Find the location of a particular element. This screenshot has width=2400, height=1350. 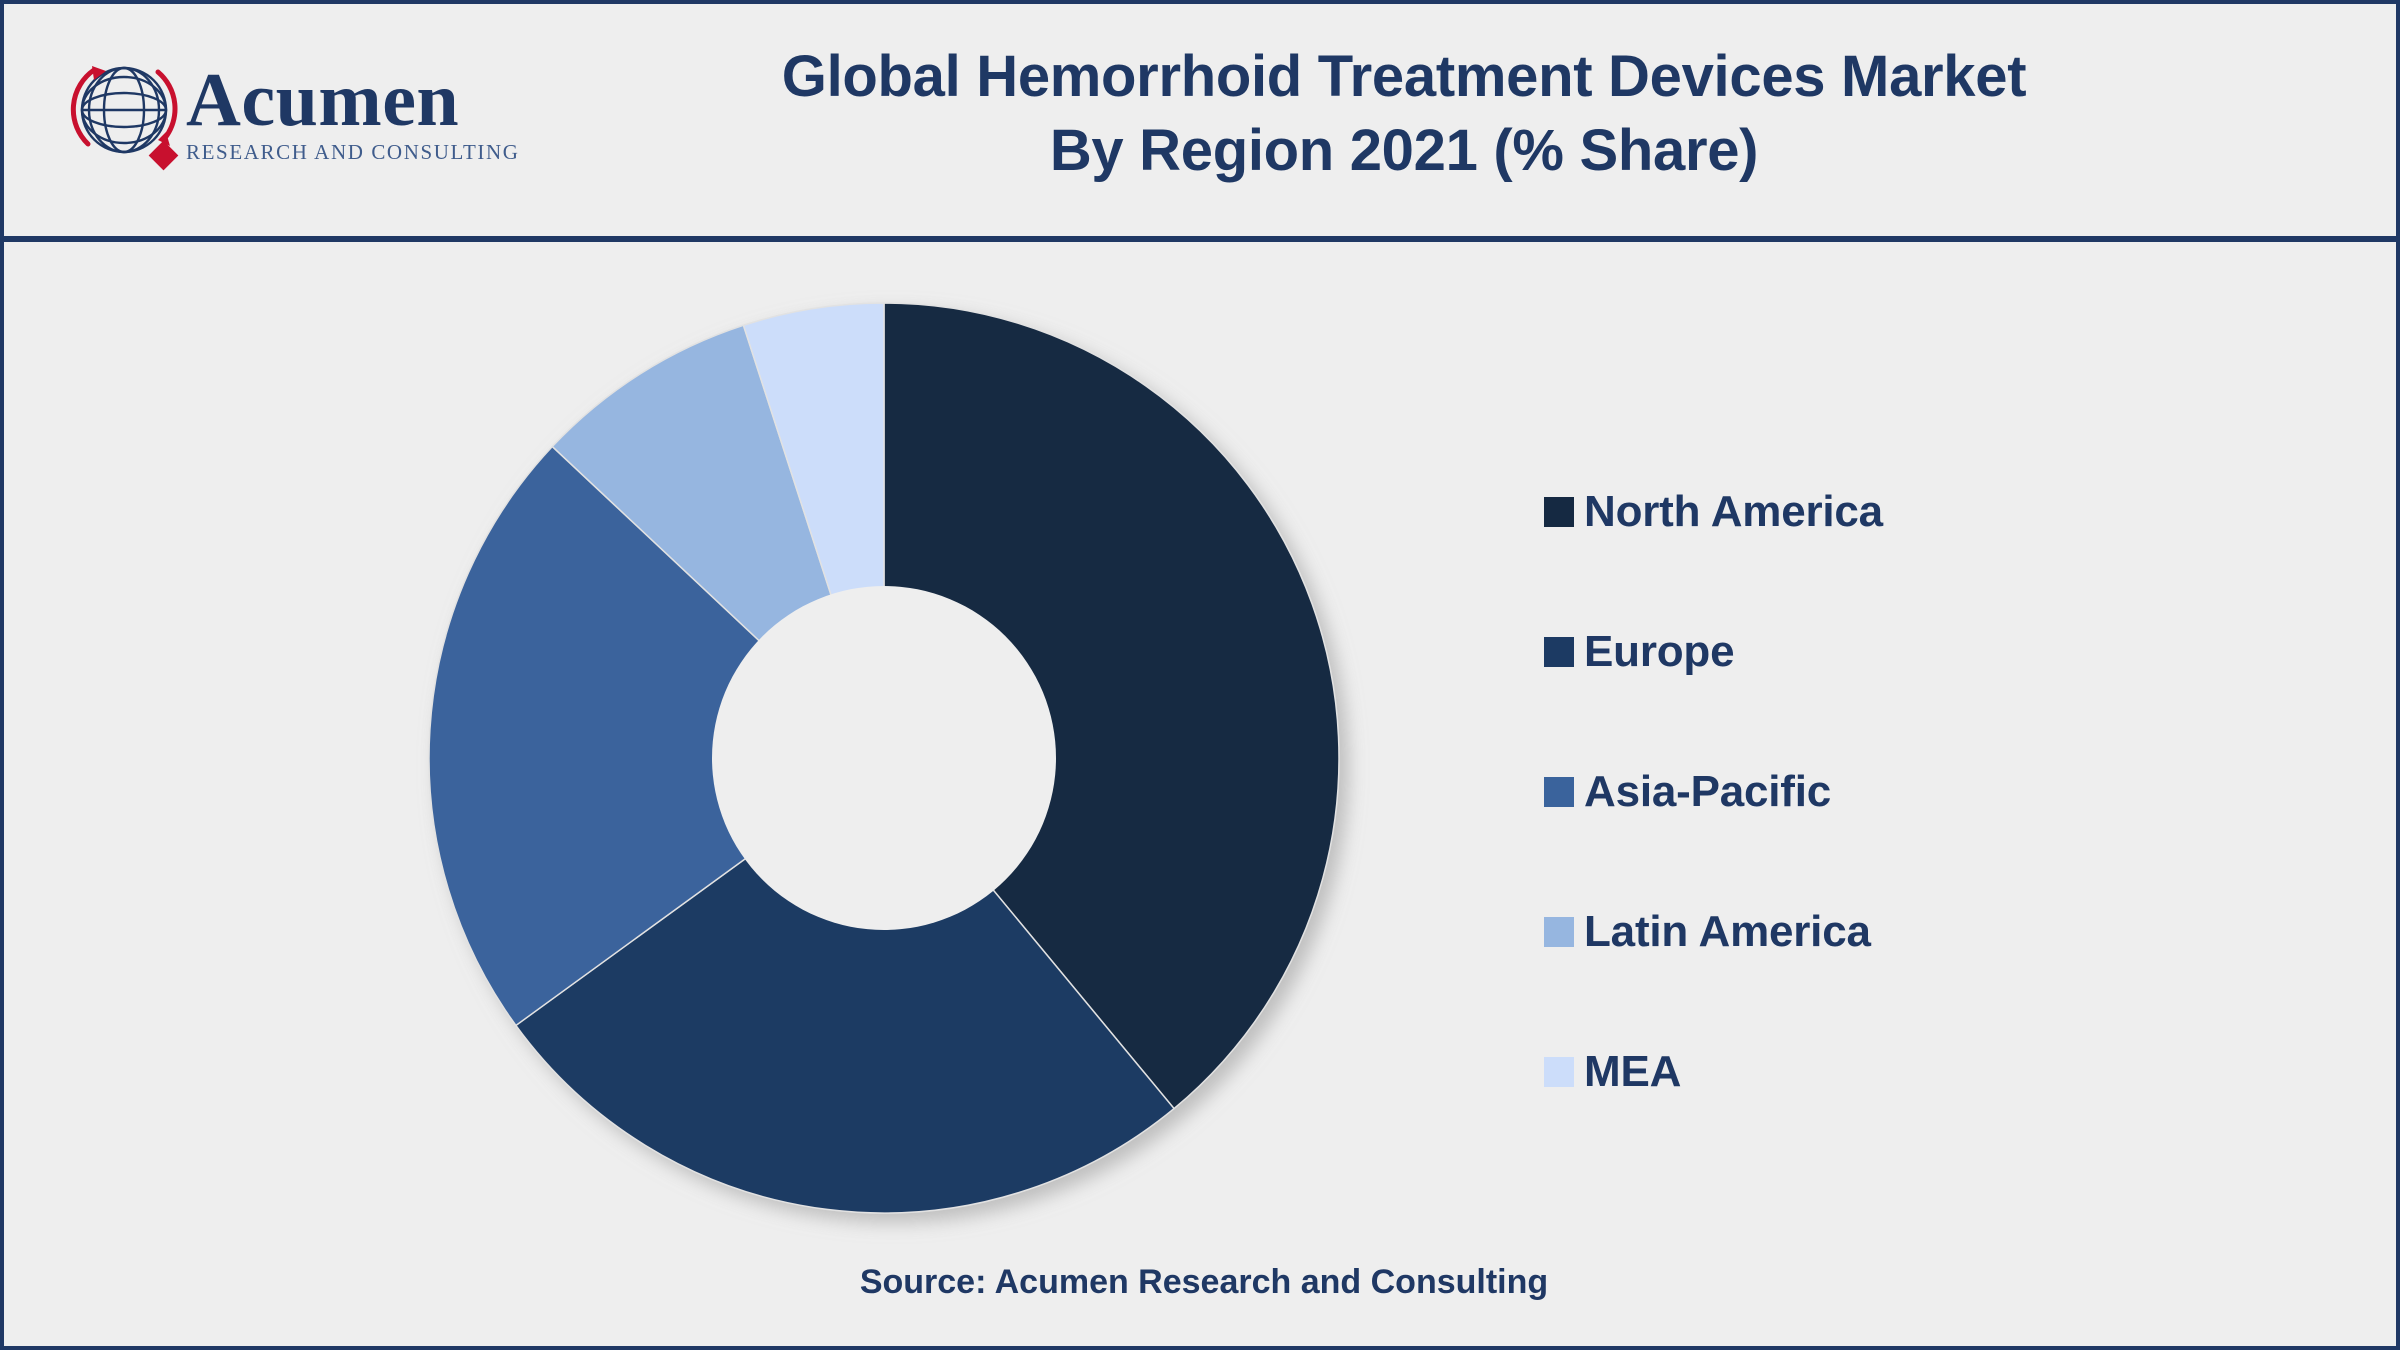

globe-icon is located at coordinates (124, 118).